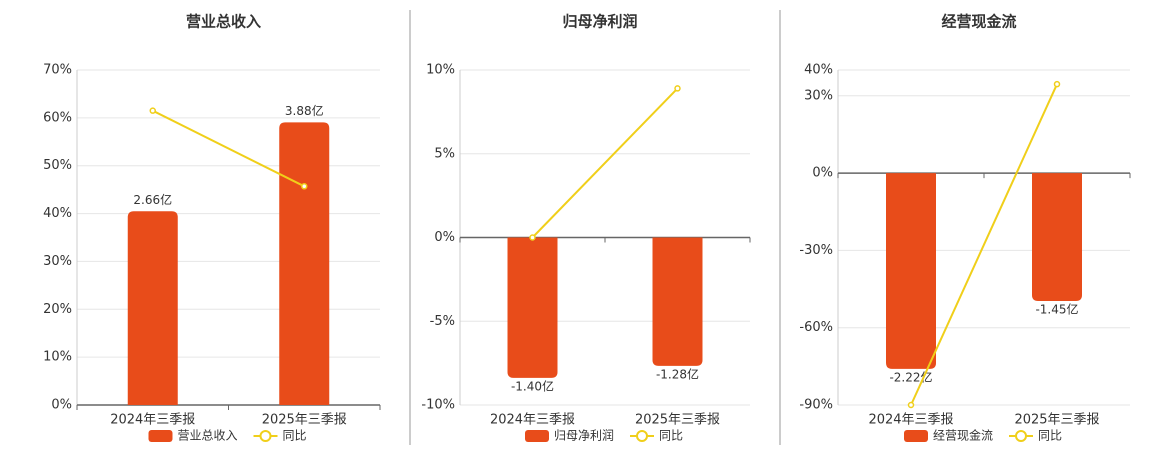 This screenshot has height=450, width=1160. I want to click on y-tick-label: 60%, so click(57, 117).